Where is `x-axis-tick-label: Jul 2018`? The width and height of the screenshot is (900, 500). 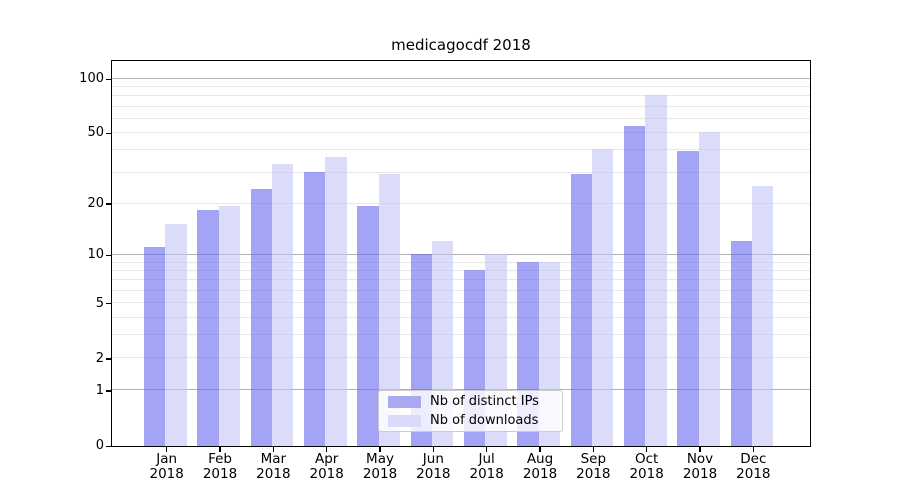
x-axis-tick-label: Jul 2018 is located at coordinates (487, 466).